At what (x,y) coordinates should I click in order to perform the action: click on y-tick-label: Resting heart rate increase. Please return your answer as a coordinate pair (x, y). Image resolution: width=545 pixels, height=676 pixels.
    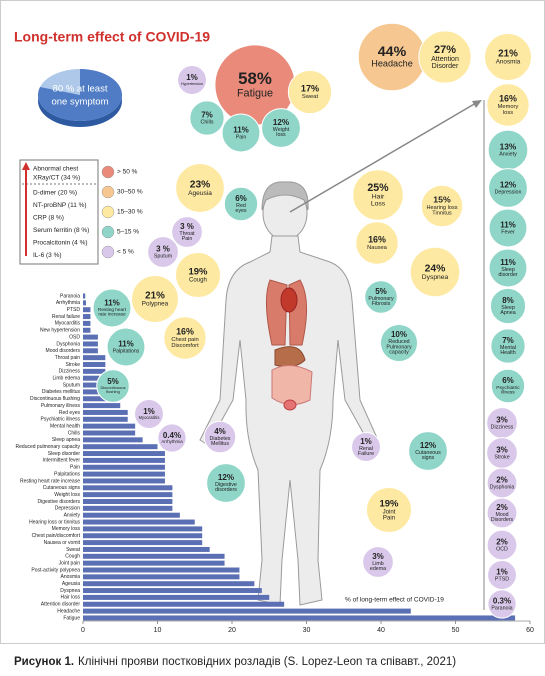
    Looking at the image, I should click on (50, 481).